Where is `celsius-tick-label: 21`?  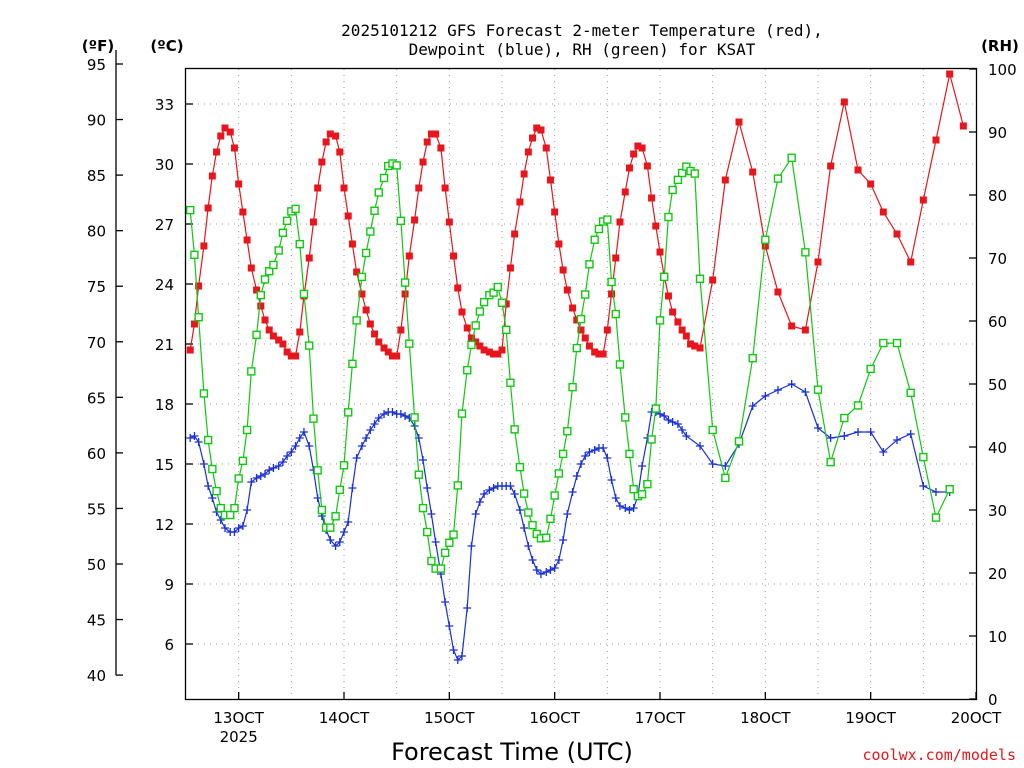 celsius-tick-label: 21 is located at coordinates (164, 345).